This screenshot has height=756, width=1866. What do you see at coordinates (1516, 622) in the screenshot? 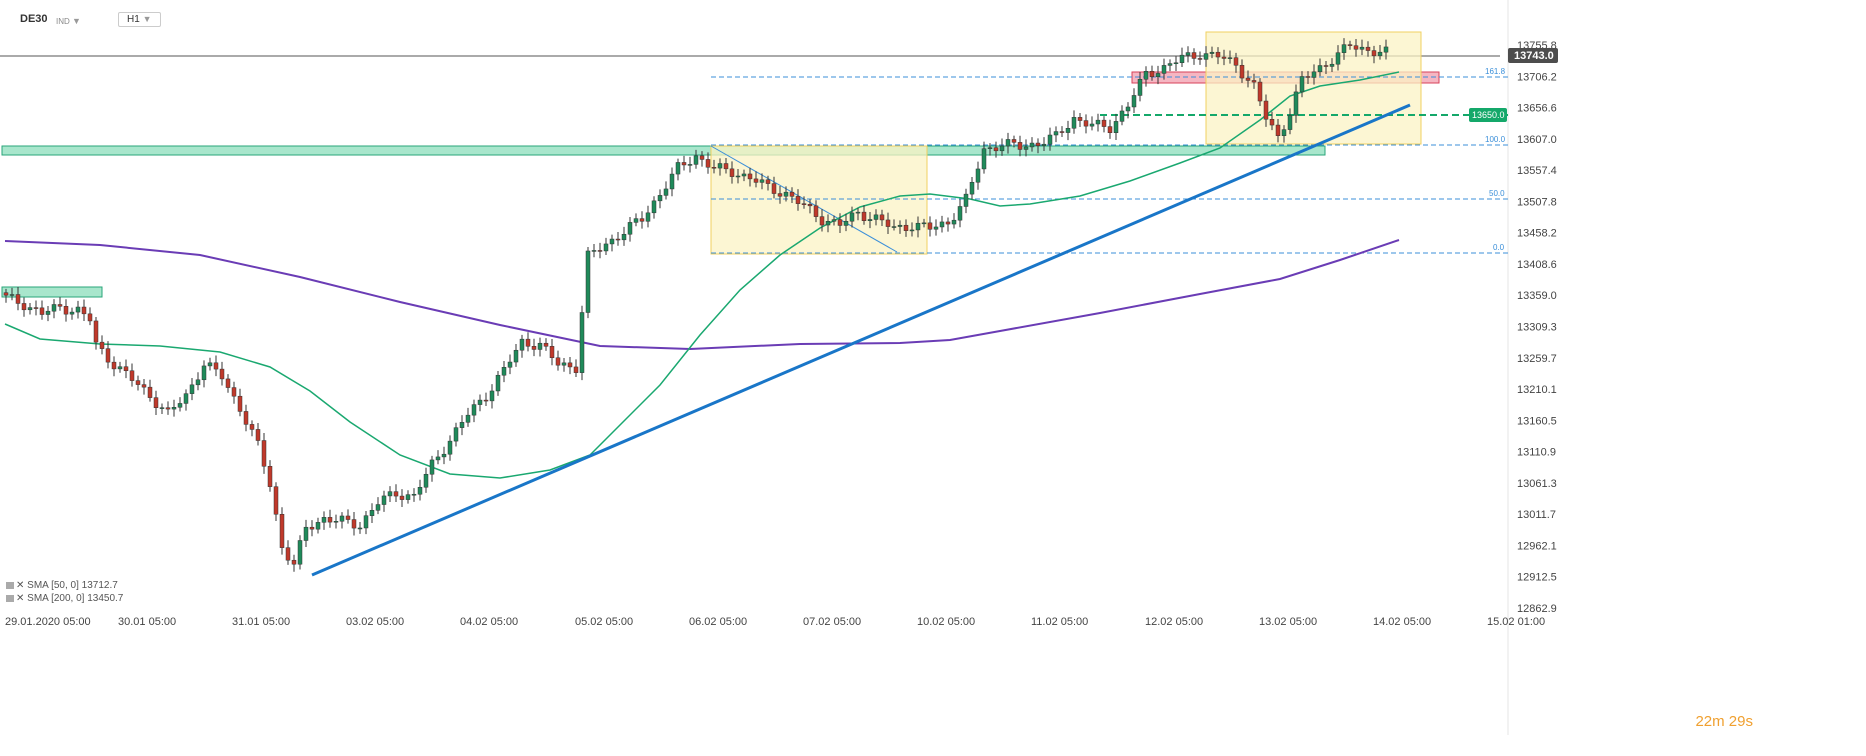
I see `time-tick-label: 15.02 01:00` at bounding box center [1516, 622].